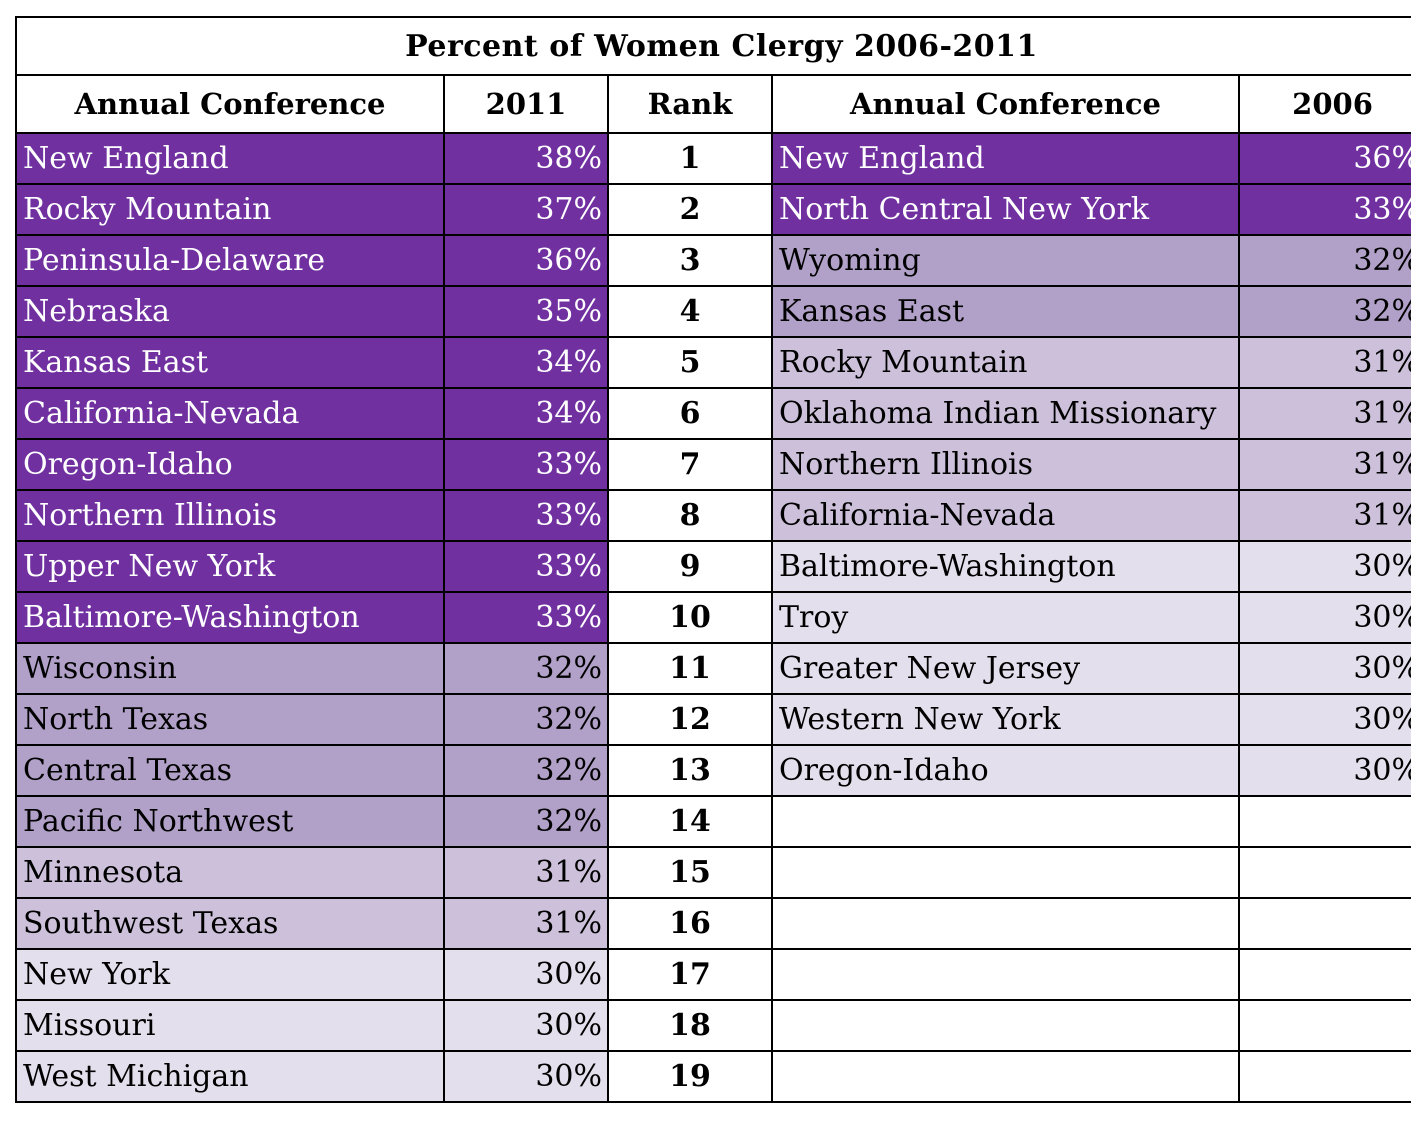  I want to click on rank-cell: 18, so click(690, 1025).